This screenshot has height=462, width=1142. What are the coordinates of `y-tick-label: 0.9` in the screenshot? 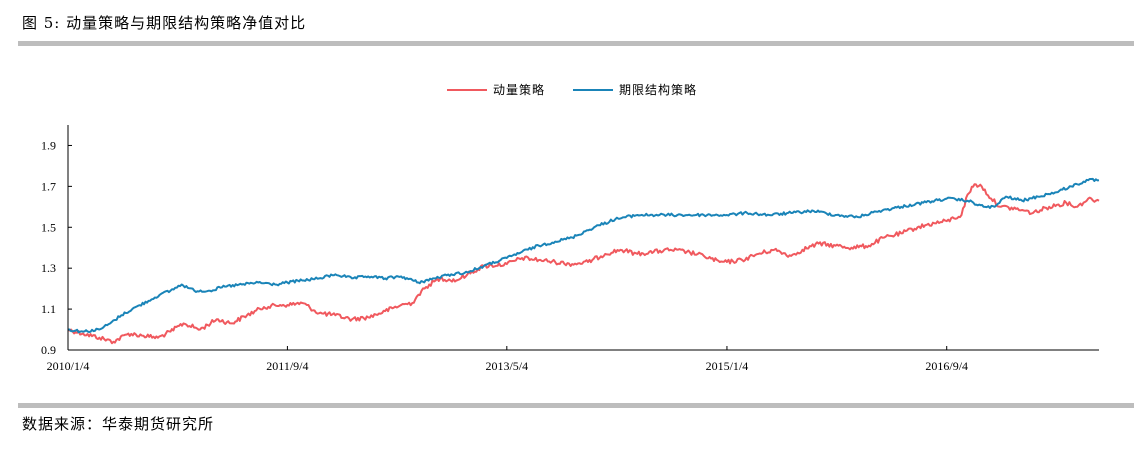 It's located at (48, 350).